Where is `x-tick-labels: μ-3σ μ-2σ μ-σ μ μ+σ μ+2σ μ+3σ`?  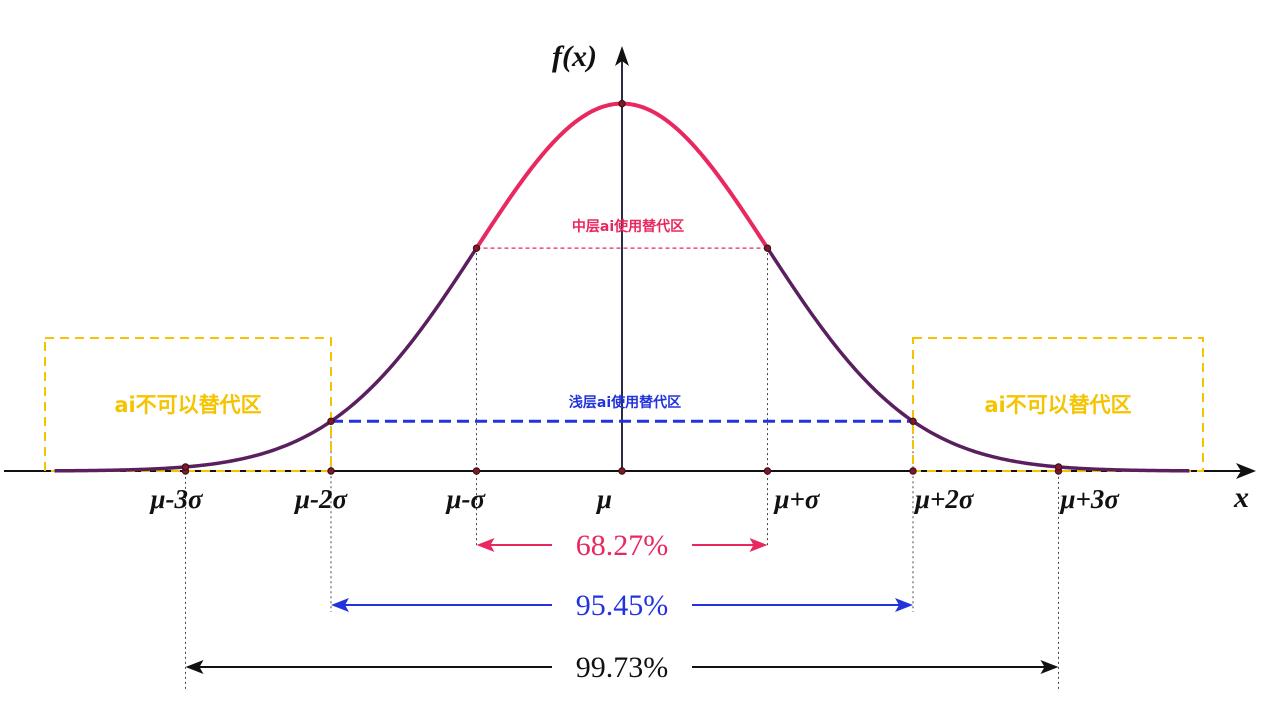 x-tick-labels: μ-3σ μ-2σ μ-σ μ μ+σ μ+2σ μ+3σ is located at coordinates (635, 499).